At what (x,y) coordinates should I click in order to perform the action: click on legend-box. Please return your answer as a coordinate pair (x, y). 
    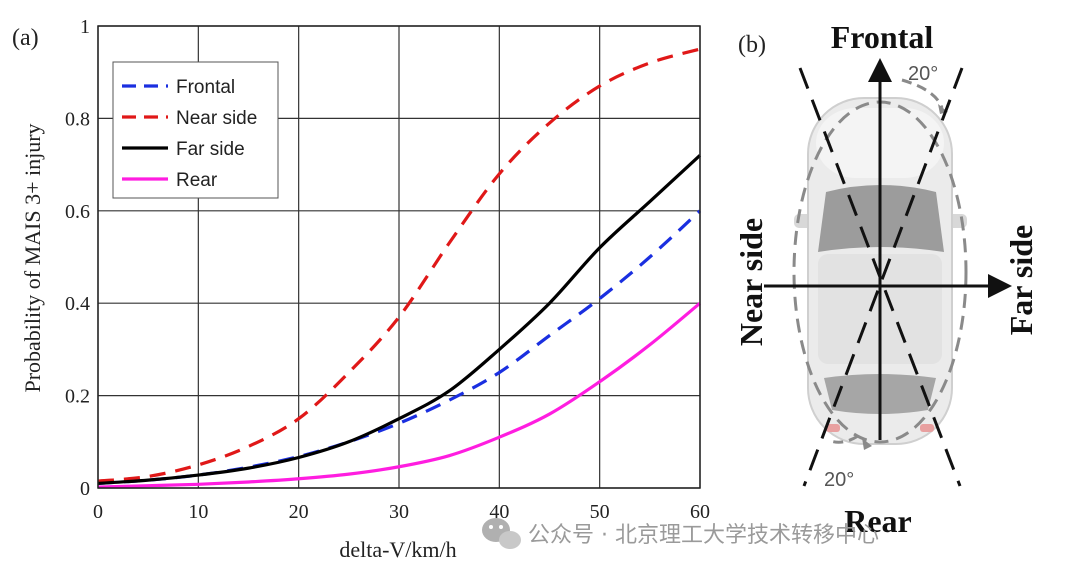
    Looking at the image, I should click on (195, 130).